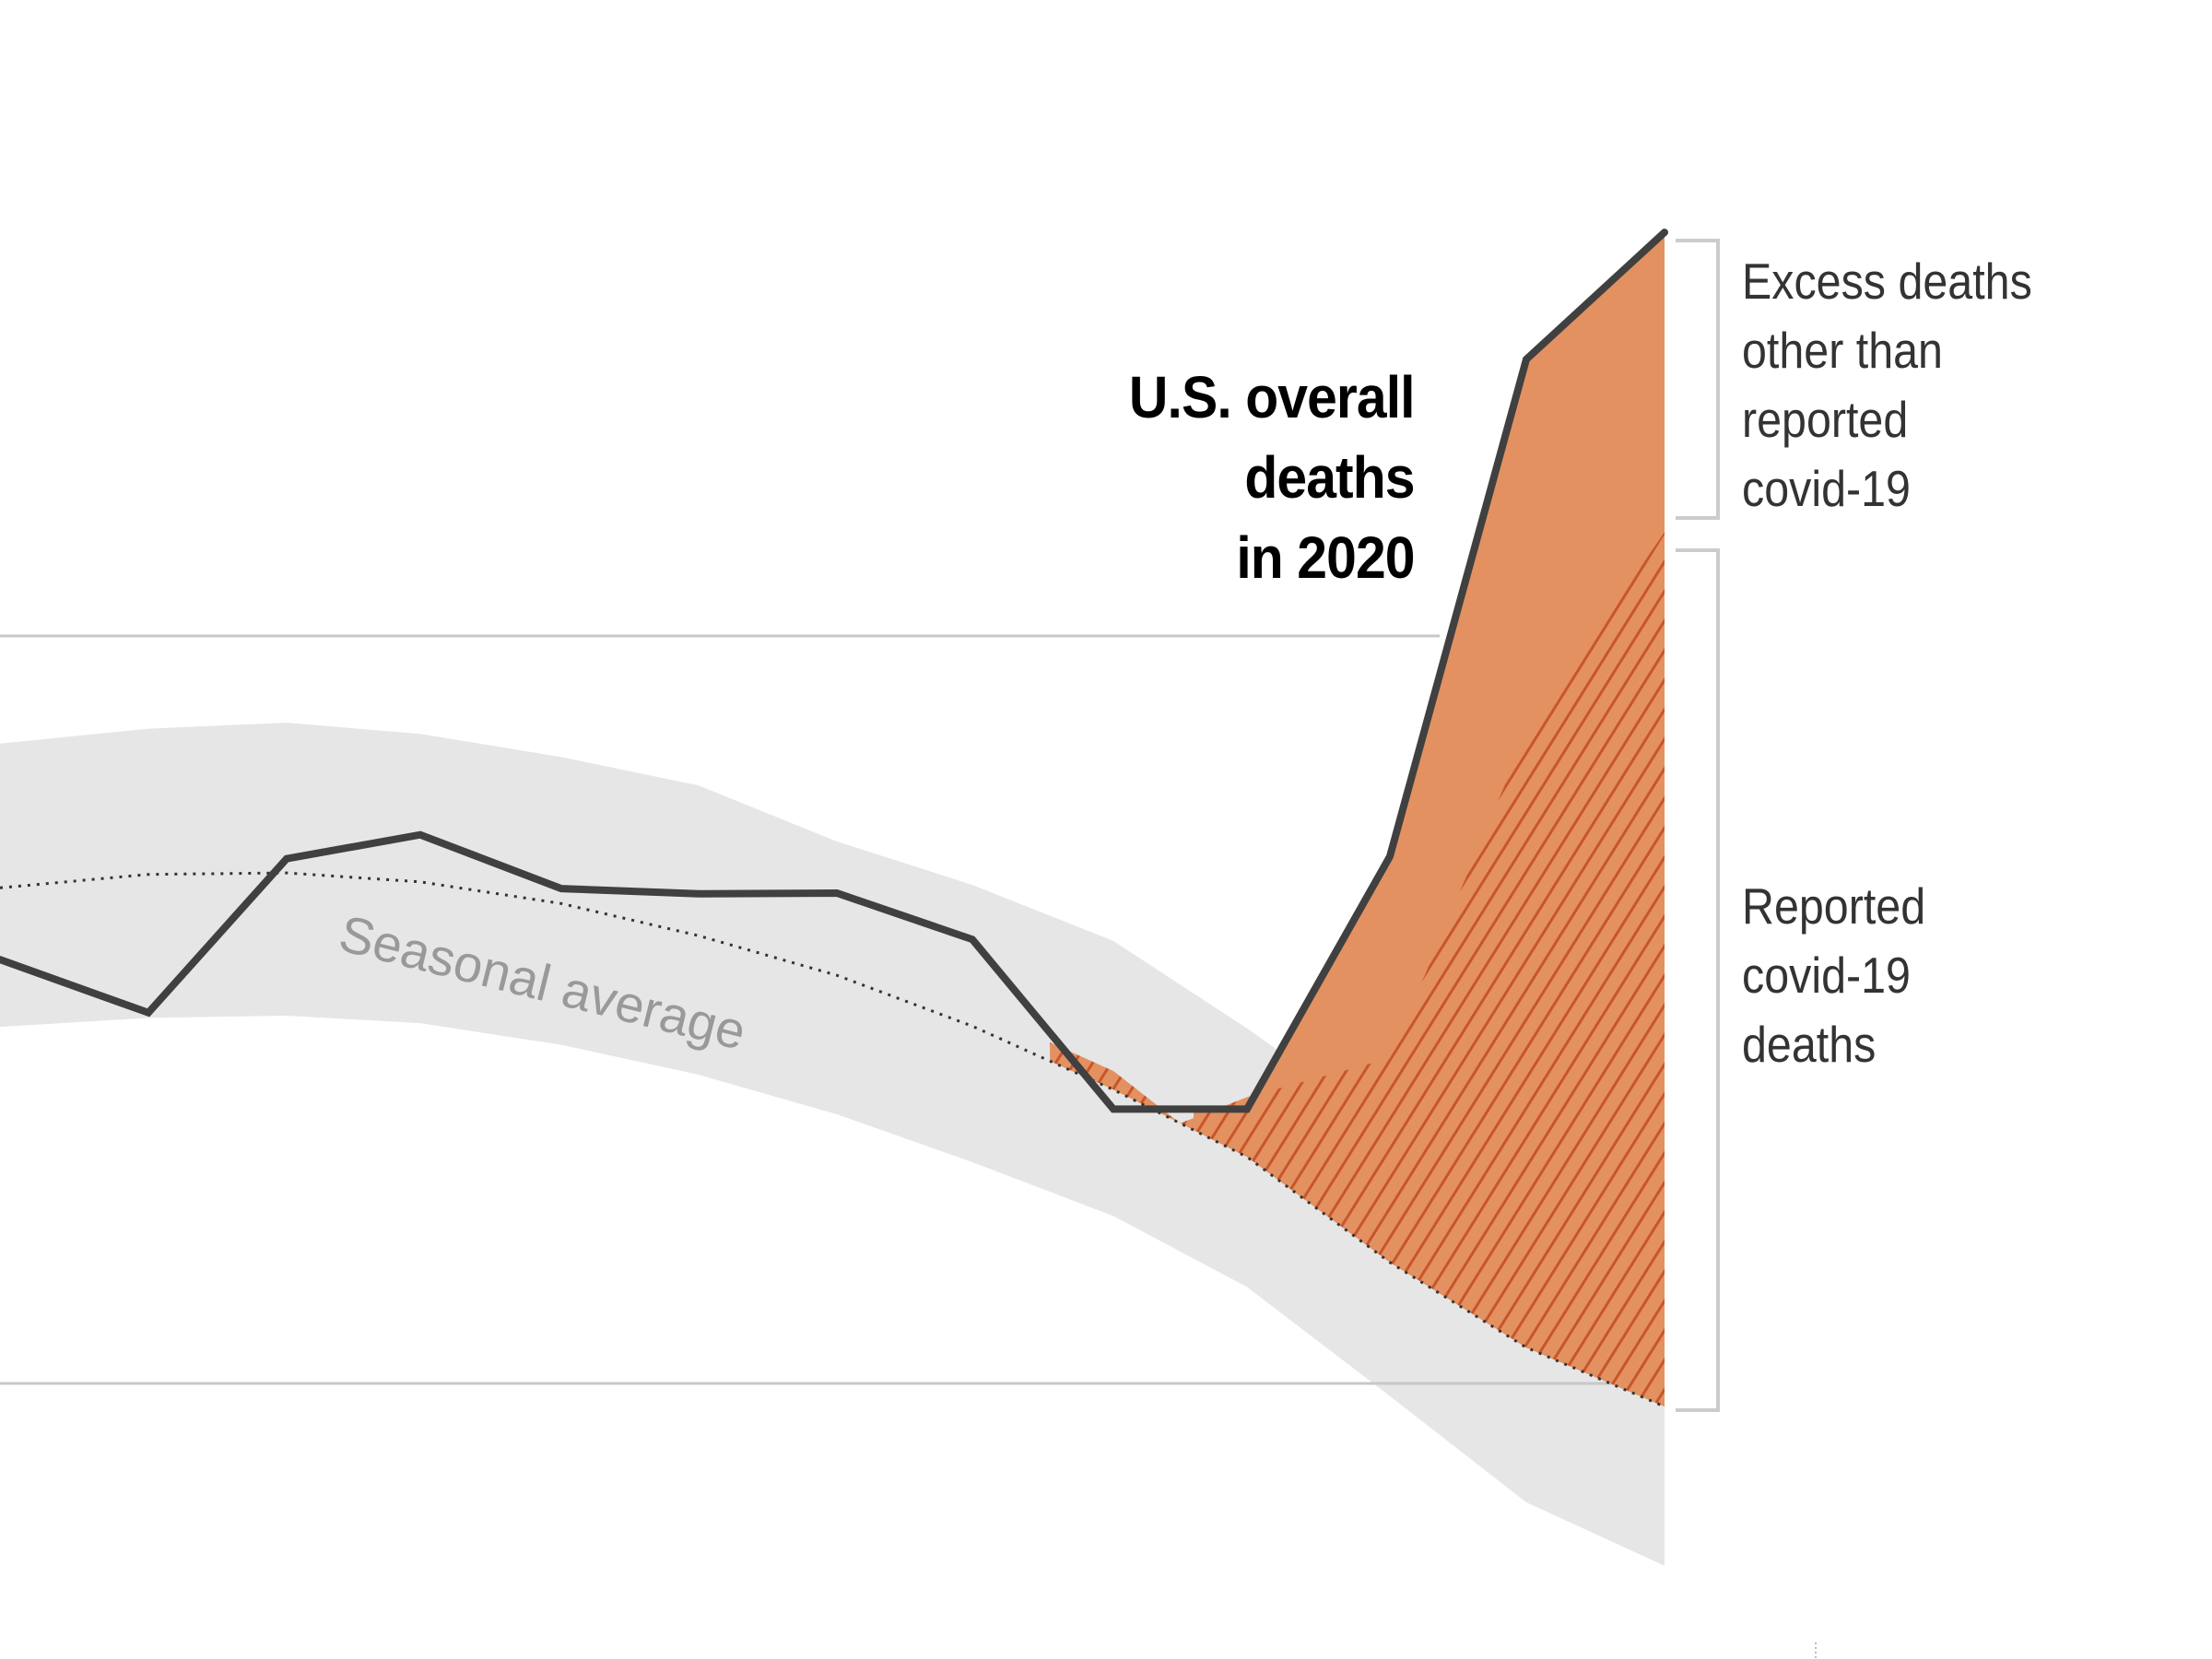 This screenshot has width=2212, height=1659. What do you see at coordinates (1357, 969) in the screenshot?
I see `reported-covid-area` at bounding box center [1357, 969].